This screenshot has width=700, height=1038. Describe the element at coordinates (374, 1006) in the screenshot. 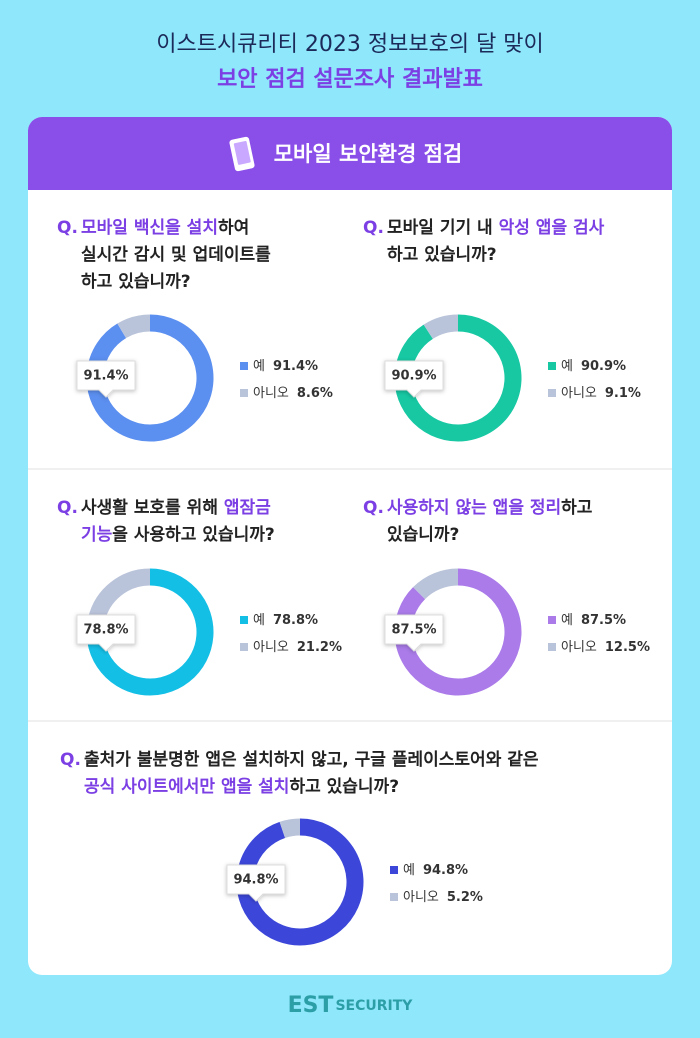

I see `logo-sub: SECURITY` at that location.